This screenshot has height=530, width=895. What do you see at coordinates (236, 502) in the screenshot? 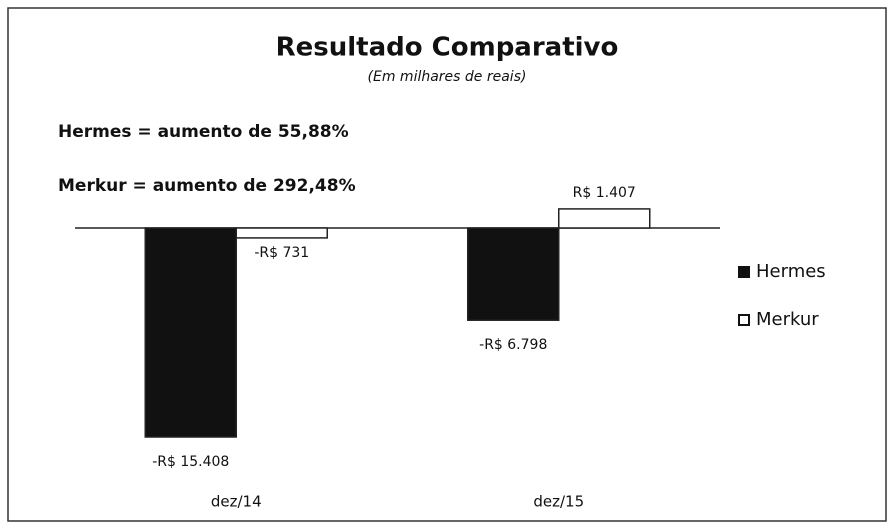
I see `x-tick-label: dez/14` at bounding box center [236, 502].